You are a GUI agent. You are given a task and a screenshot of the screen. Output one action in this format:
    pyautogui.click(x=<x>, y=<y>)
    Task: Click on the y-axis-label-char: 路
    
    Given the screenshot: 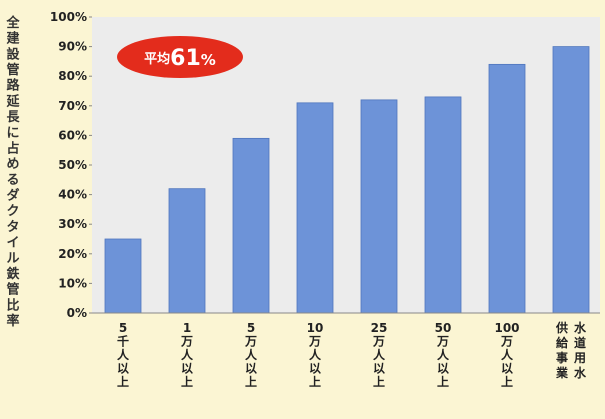 What is the action you would take?
    pyautogui.click(x=13, y=86)
    